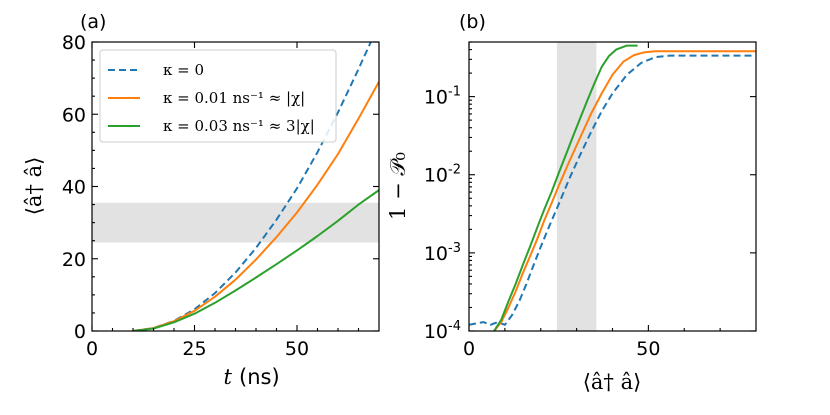 This screenshot has height=415, width=830. I want to click on y-tick-label-b-0: 10⁻⁴, so click(442, 331).